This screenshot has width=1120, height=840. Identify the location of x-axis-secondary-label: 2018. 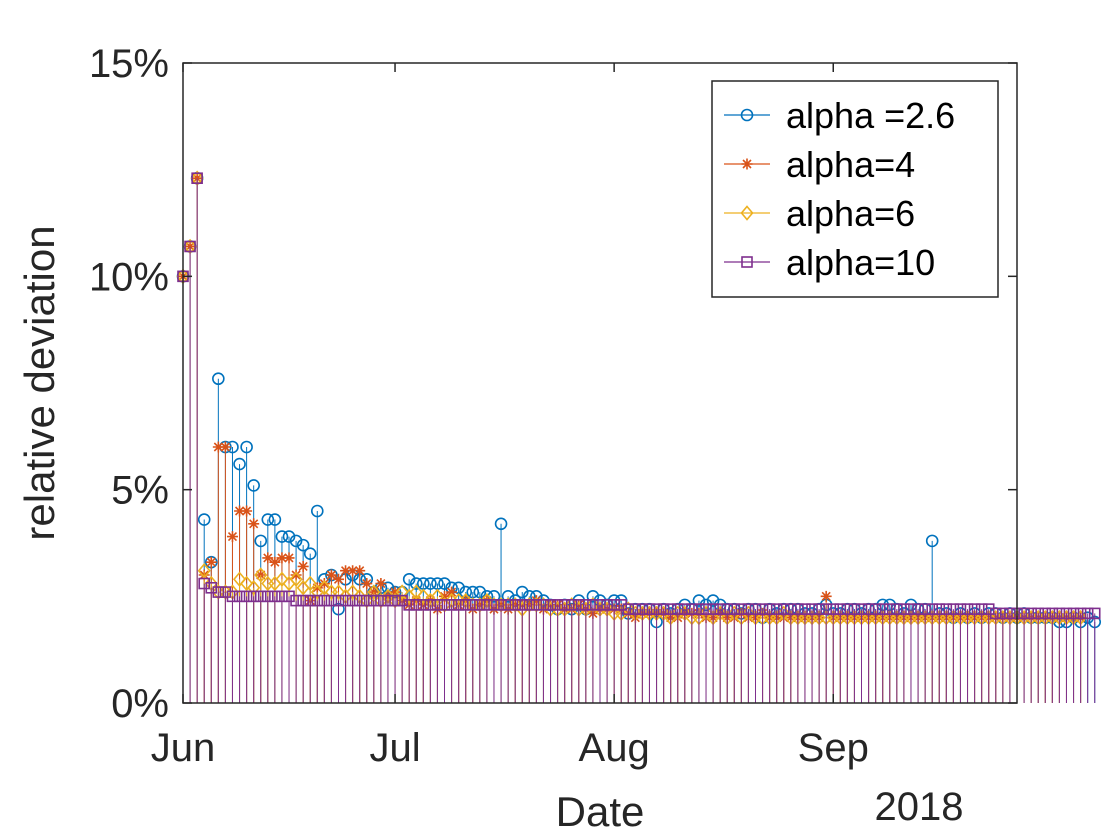
(919, 807).